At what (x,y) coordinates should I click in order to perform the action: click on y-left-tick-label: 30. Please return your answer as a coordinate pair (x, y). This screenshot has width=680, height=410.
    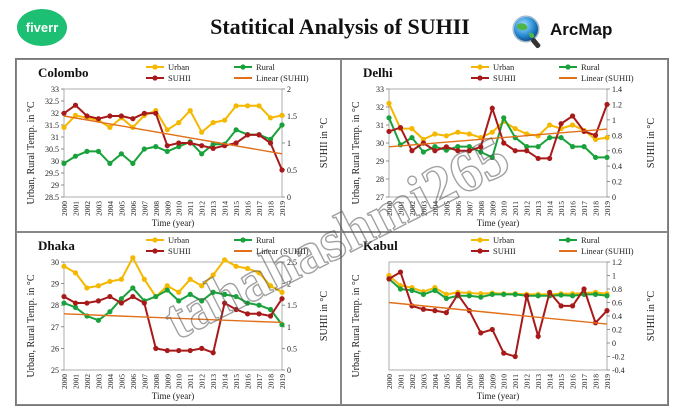
    Looking at the image, I should click on (380, 143).